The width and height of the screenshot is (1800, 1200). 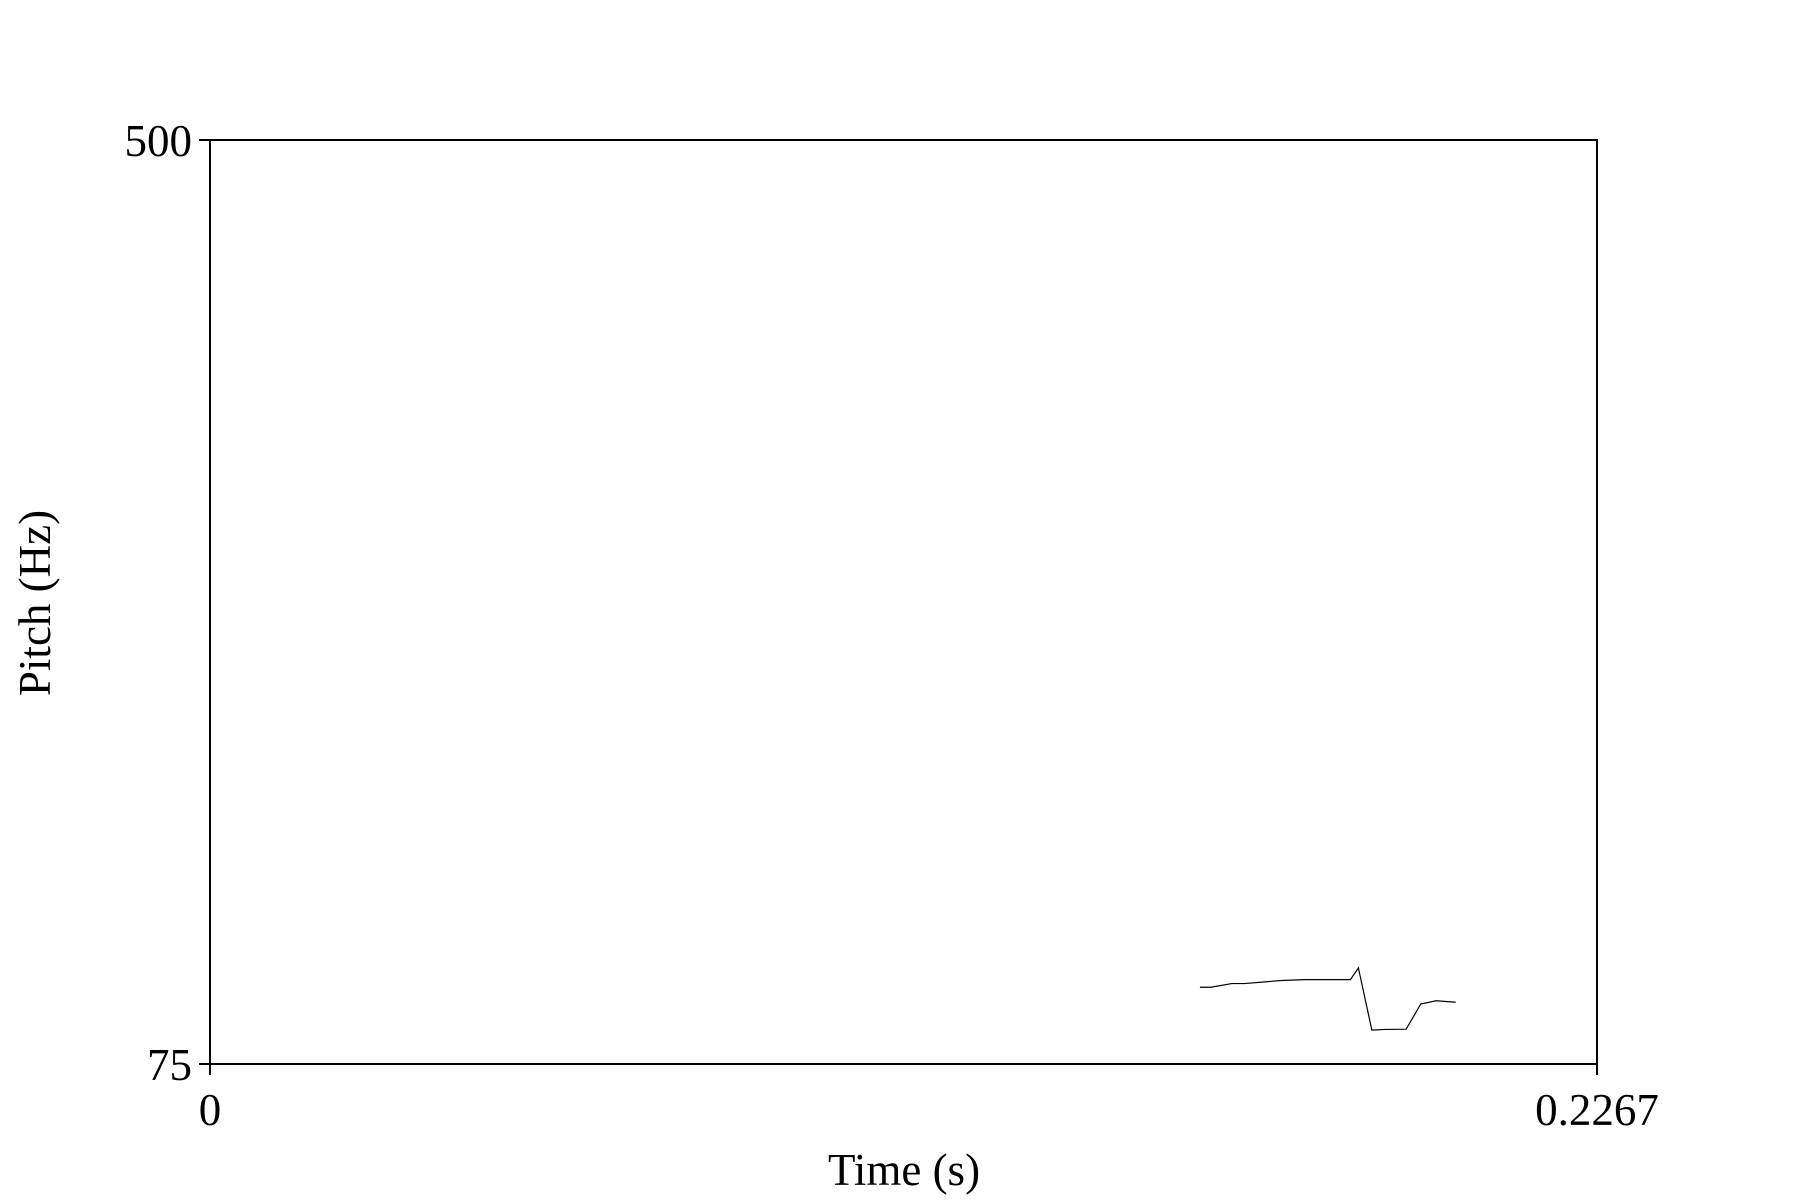 What do you see at coordinates (35, 603) in the screenshot?
I see `y-axis-title: Pitch (Hz)` at bounding box center [35, 603].